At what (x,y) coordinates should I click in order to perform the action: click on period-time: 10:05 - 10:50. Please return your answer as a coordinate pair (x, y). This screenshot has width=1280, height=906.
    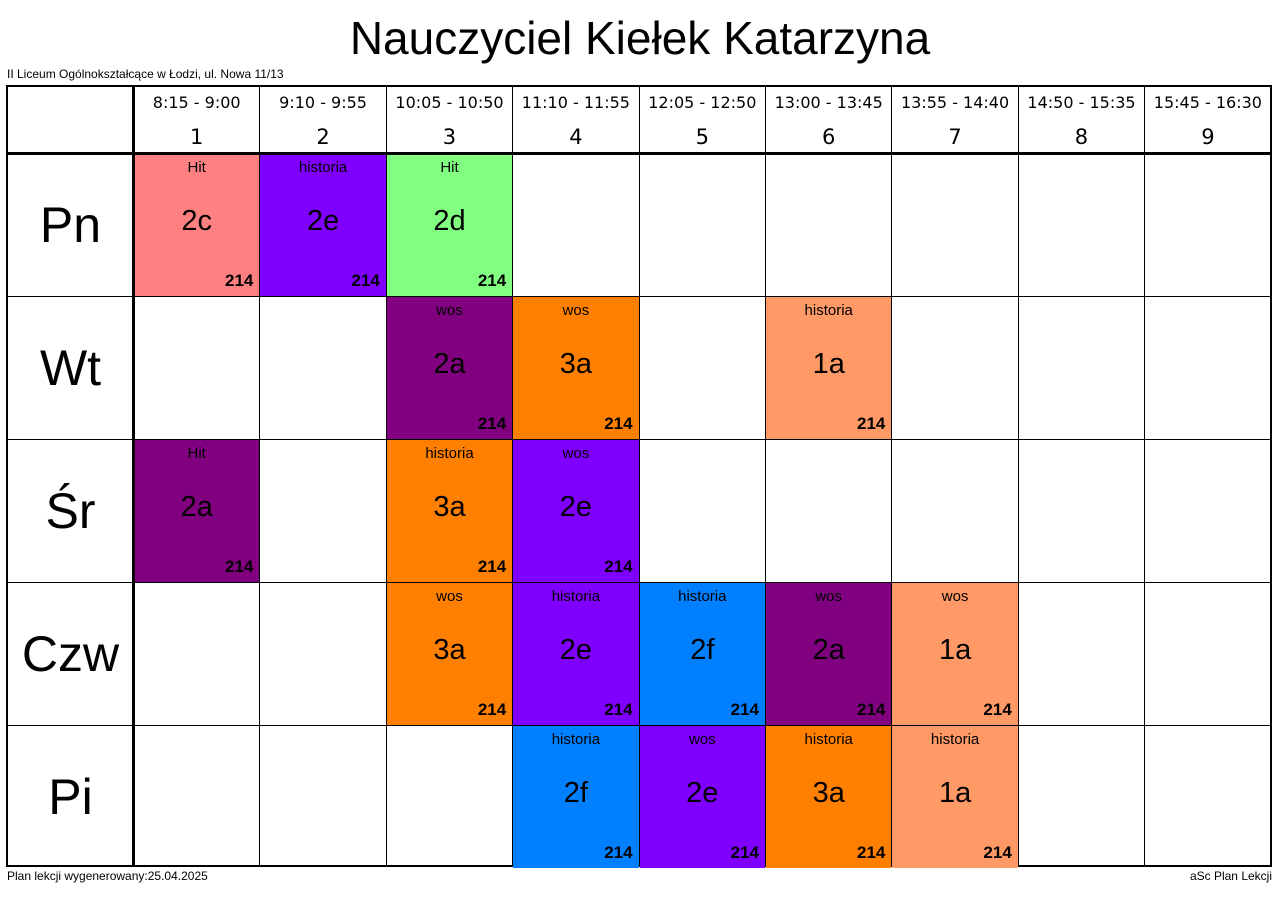
    Looking at the image, I should click on (449, 102).